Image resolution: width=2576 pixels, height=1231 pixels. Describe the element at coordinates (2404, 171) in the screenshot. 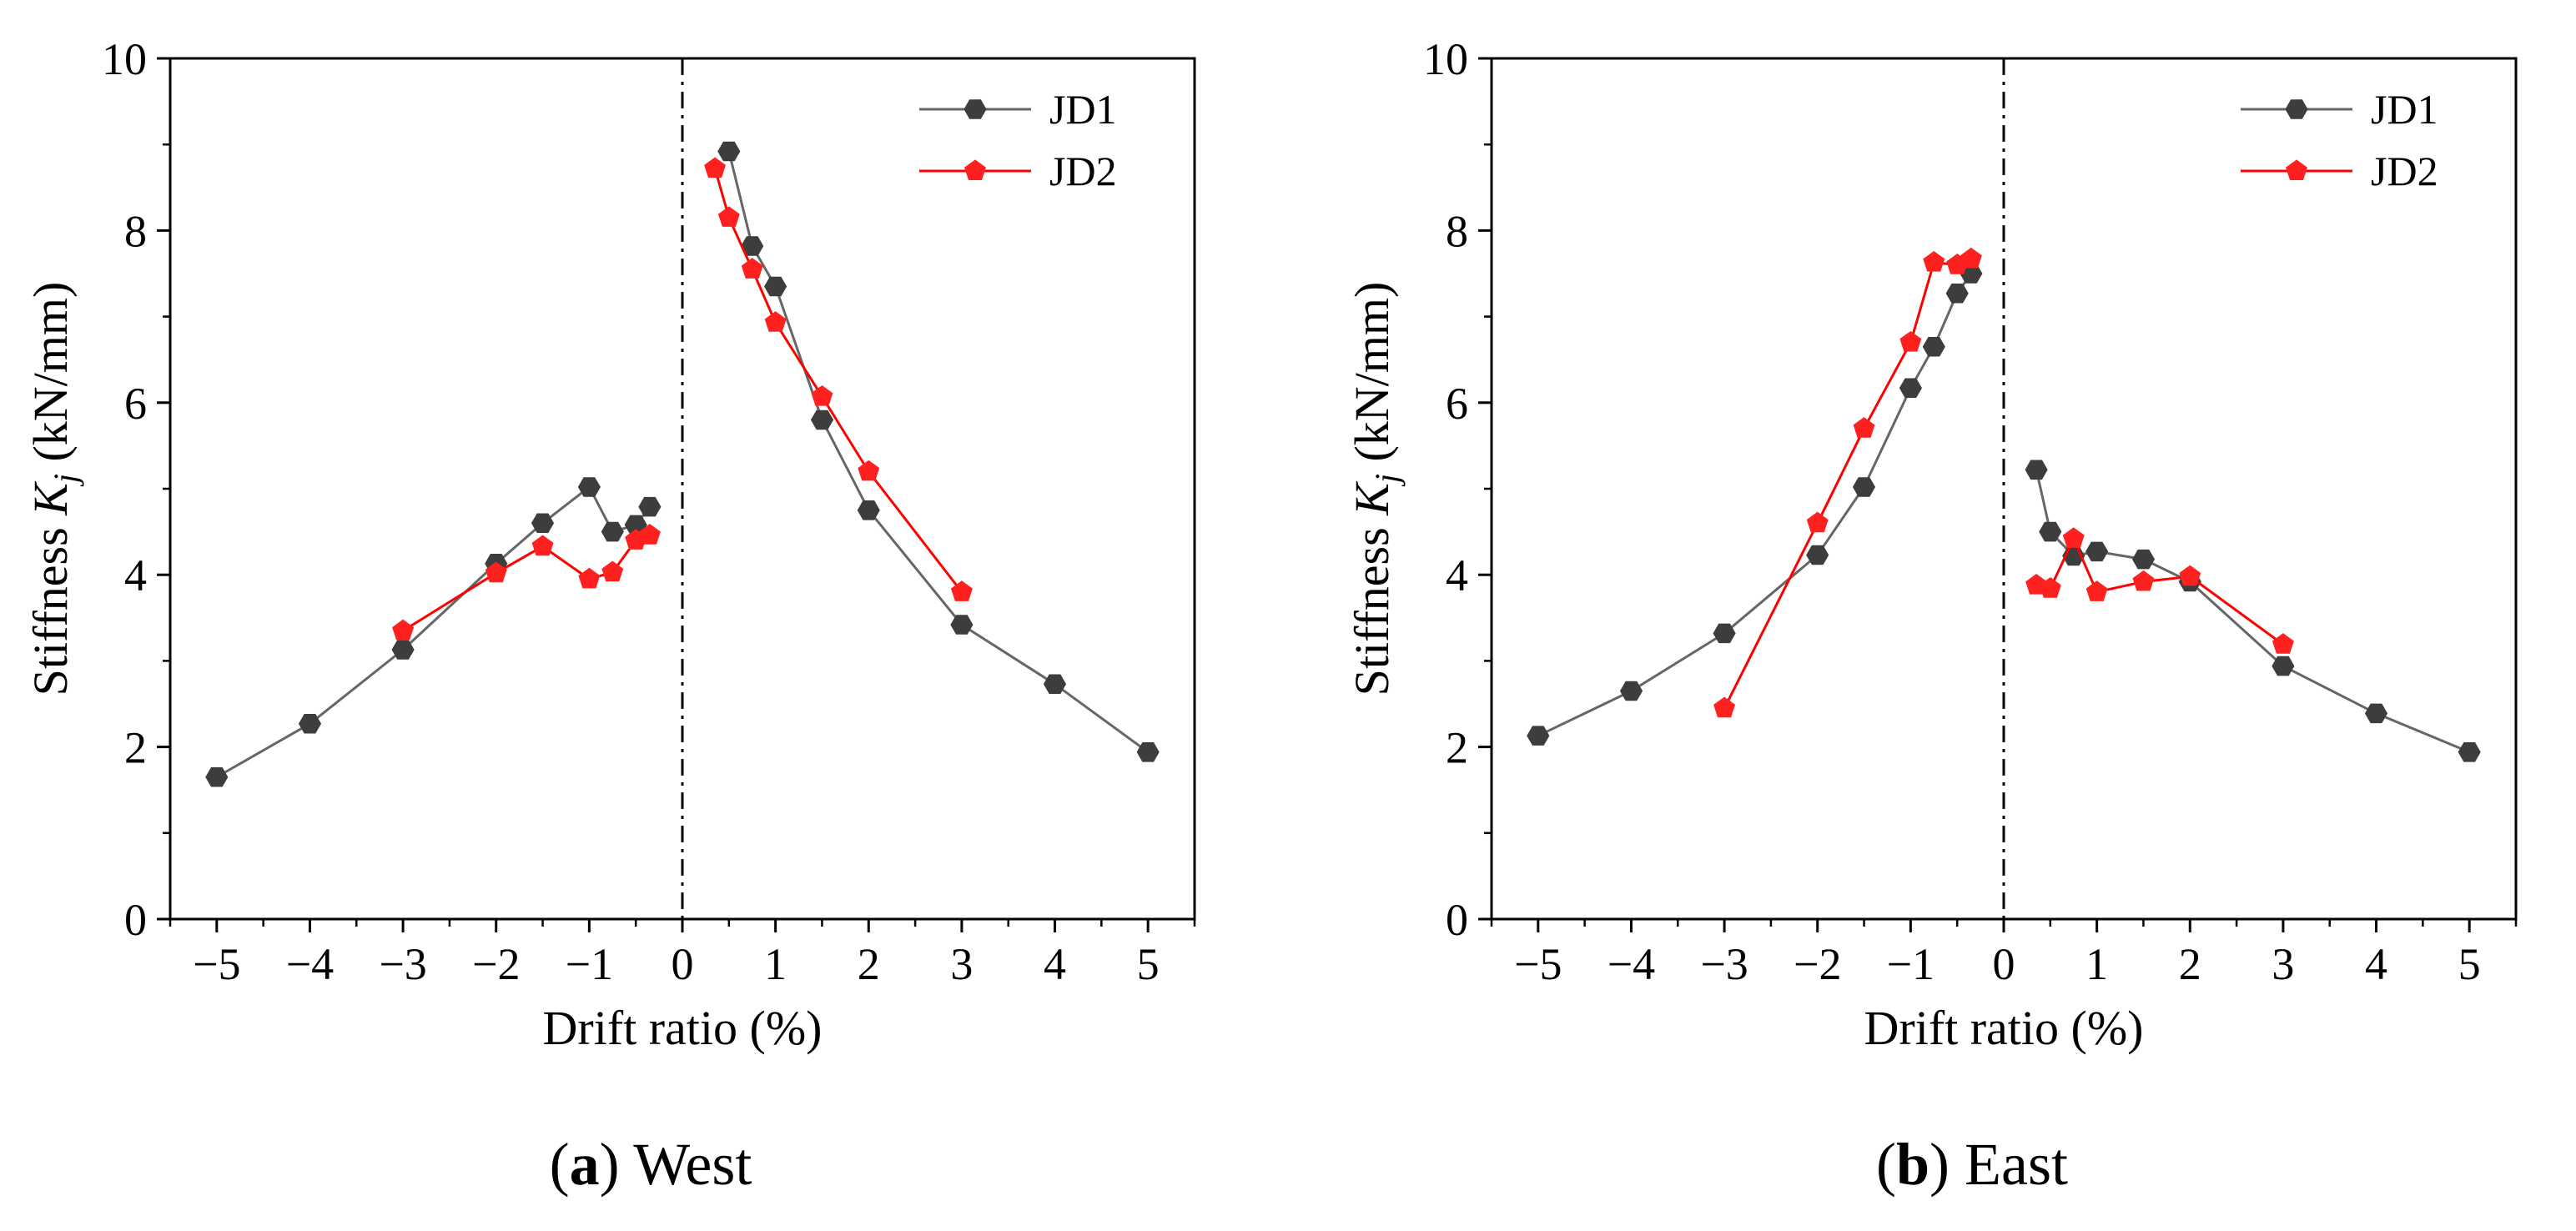

I see `legend-label: JD2` at that location.